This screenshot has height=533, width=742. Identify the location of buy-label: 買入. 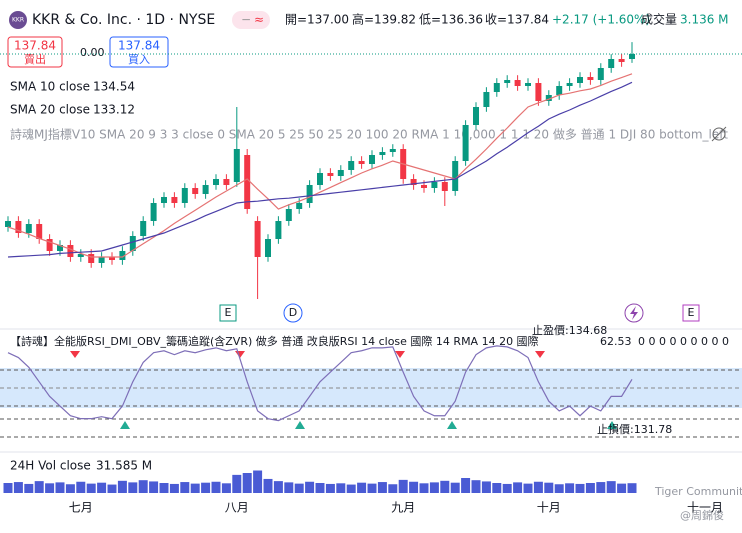
(139, 59).